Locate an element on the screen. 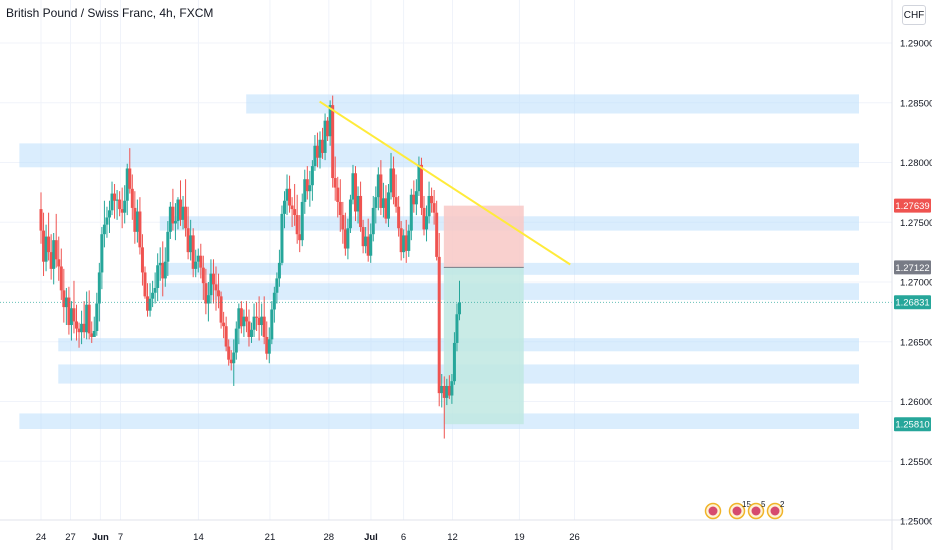 The height and width of the screenshot is (550, 932). price-axis is located at coordinates (912, 275).